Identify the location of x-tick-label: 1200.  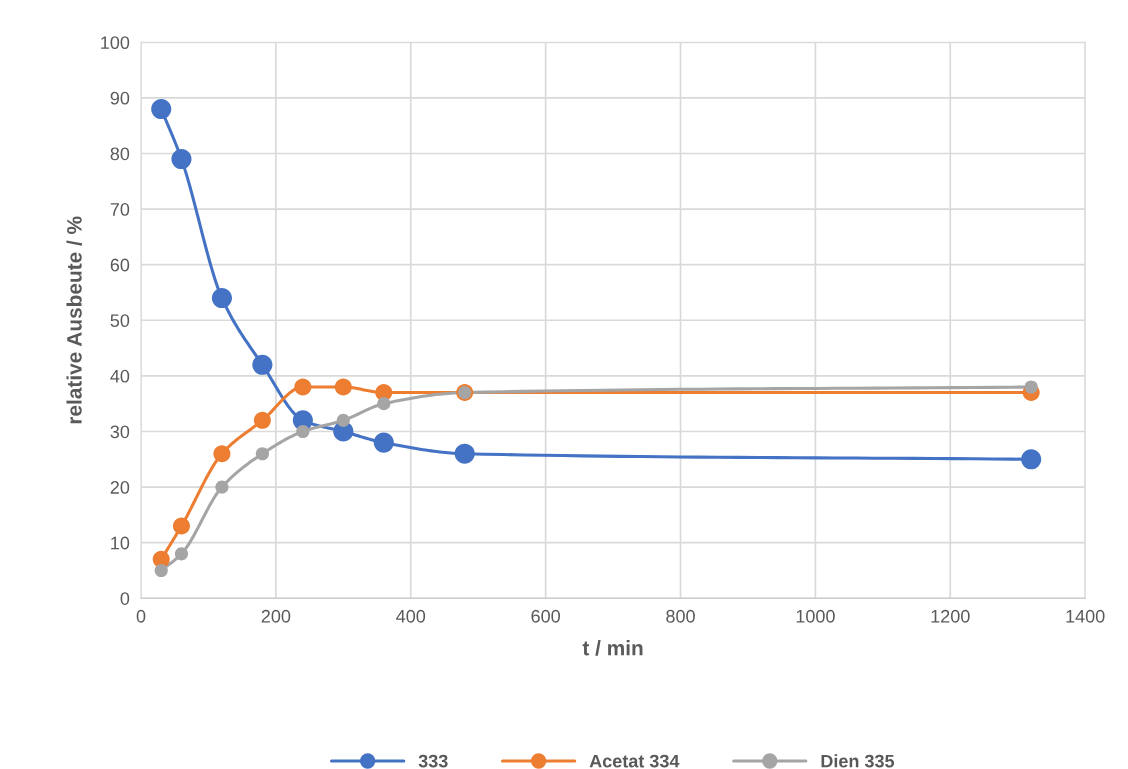
(950, 616).